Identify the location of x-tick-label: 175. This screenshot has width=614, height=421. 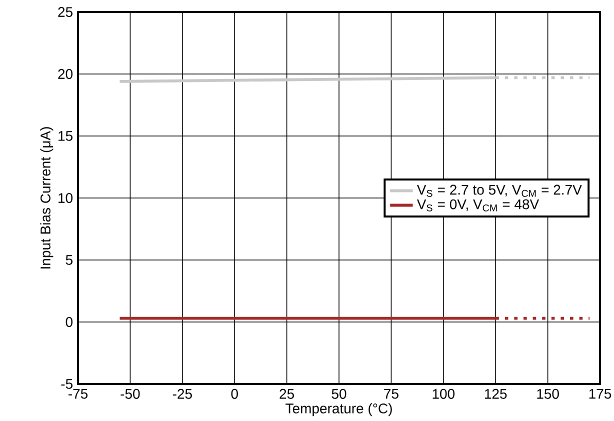
(600, 393).